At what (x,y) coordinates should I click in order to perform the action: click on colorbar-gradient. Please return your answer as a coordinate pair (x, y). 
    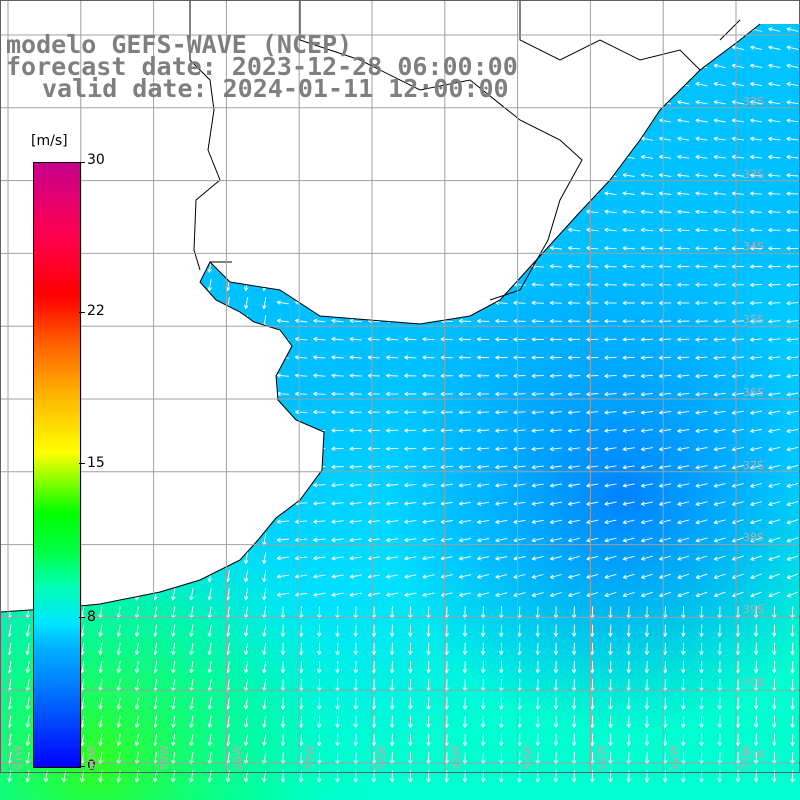
    Looking at the image, I should click on (57, 465).